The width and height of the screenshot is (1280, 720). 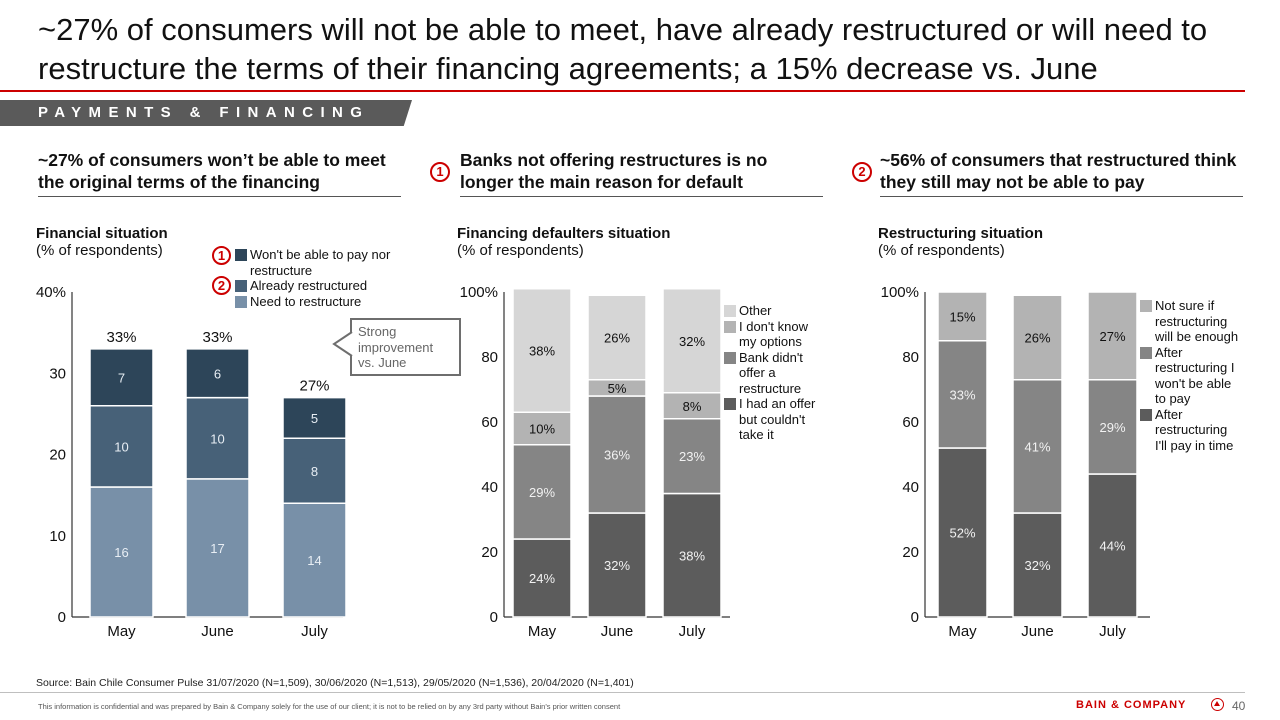 I want to click on legend-label: Already restructured, so click(x=309, y=285).